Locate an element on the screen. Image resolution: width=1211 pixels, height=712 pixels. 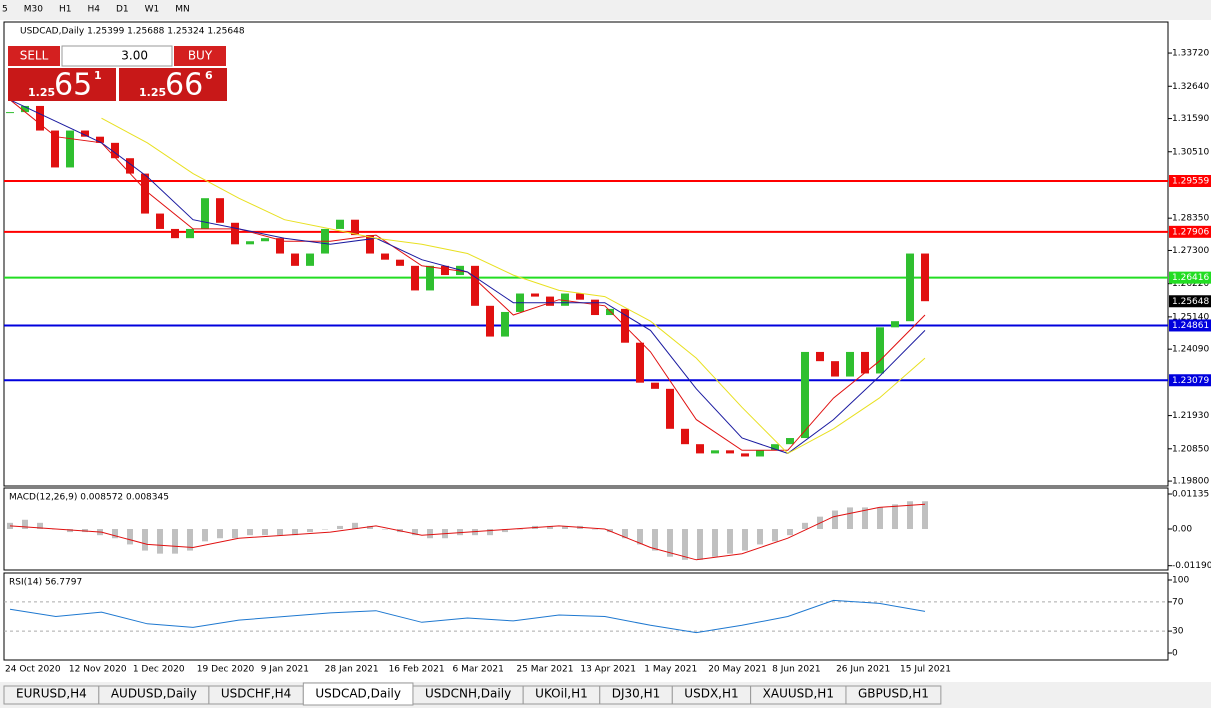
y-tick-label: 1.20850 is located at coordinates (1190, 449).